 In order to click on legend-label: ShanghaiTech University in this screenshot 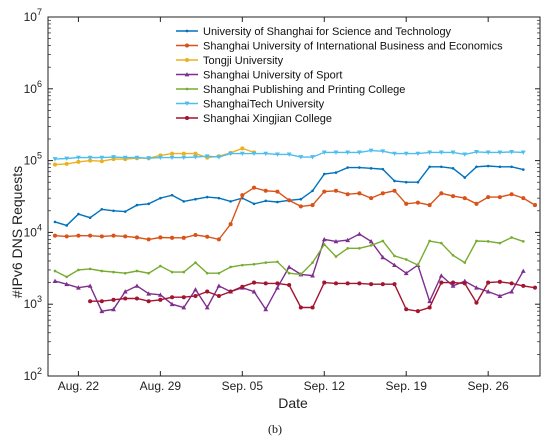, I will do `click(264, 105)`.